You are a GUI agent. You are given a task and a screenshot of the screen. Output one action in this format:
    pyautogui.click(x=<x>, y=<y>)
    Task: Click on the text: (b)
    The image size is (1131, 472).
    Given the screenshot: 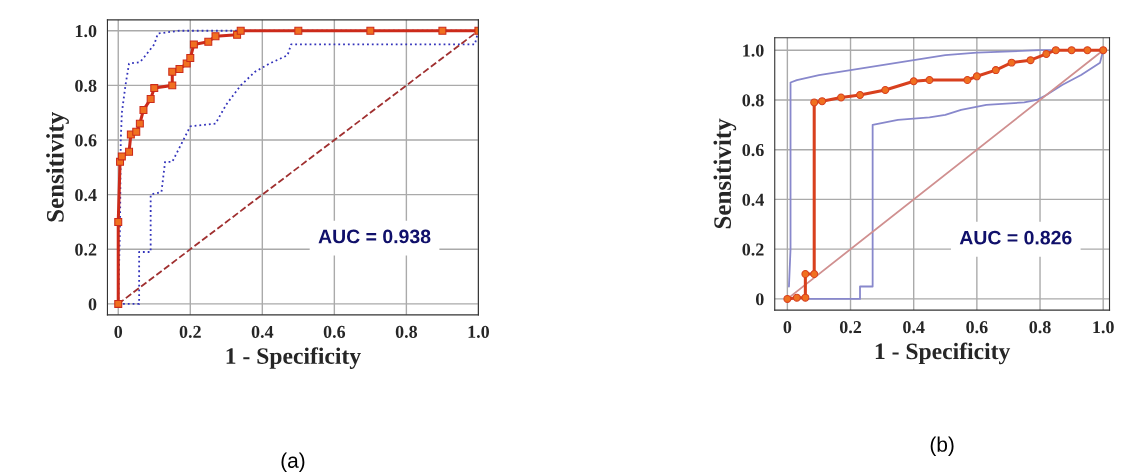 What is the action you would take?
    pyautogui.click(x=942, y=446)
    